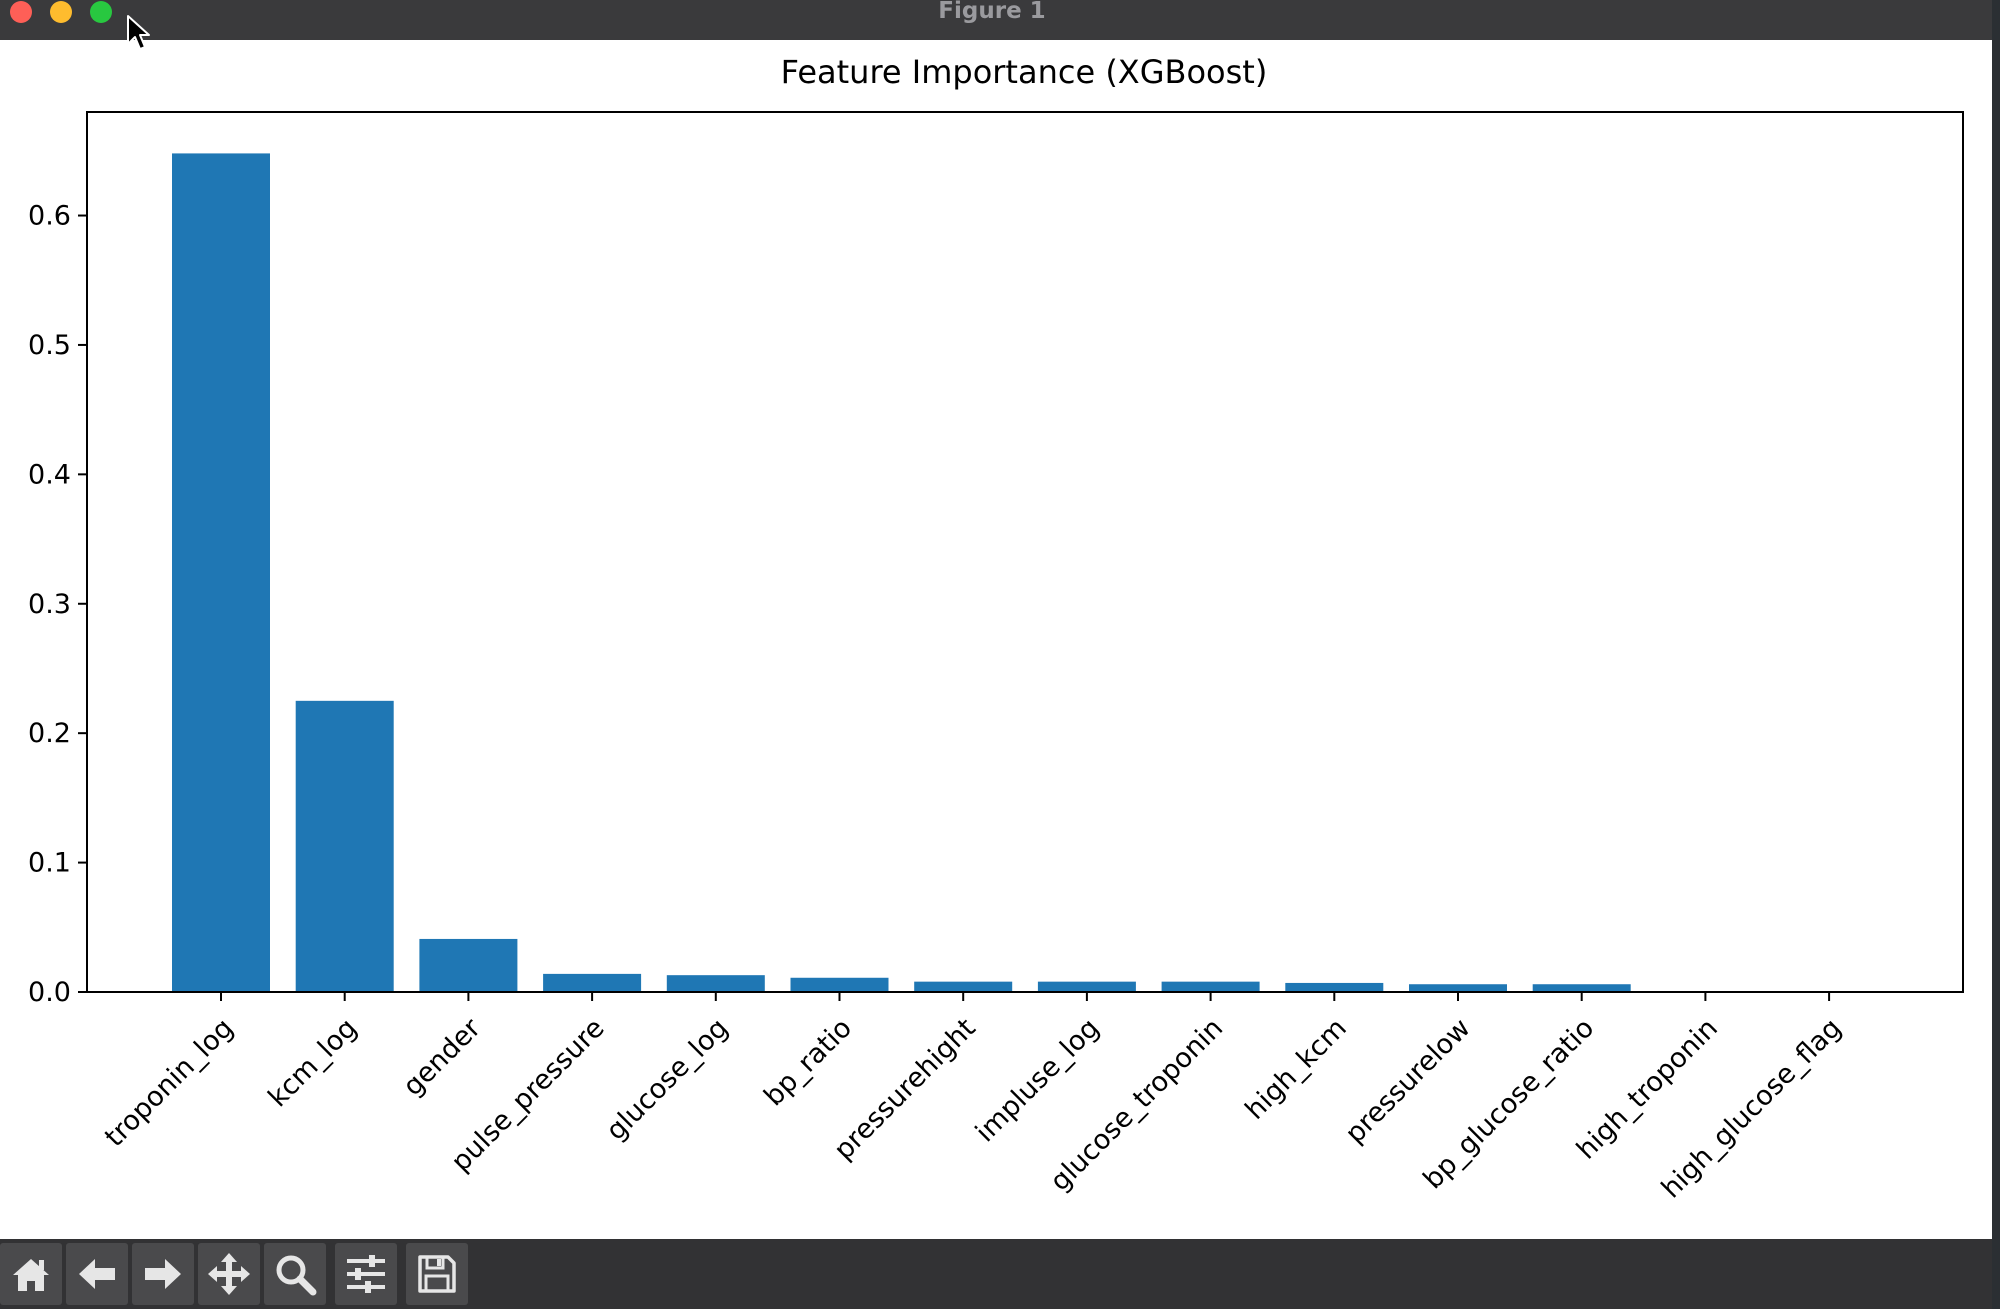 This screenshot has width=2000, height=1309. I want to click on zoom-button, so click(295, 1274).